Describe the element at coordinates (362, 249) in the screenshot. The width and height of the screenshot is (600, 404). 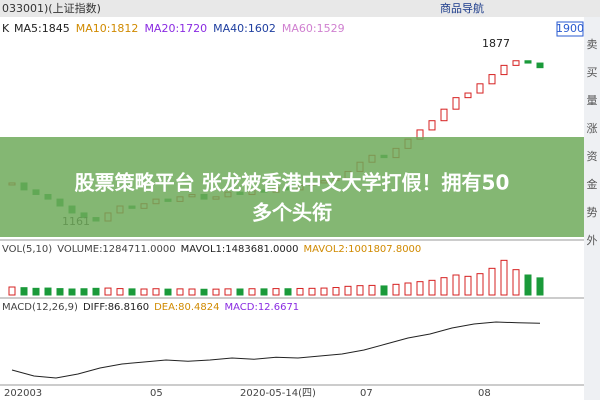
I see `volume-legend: MAVOL2:1001807.8000` at that location.